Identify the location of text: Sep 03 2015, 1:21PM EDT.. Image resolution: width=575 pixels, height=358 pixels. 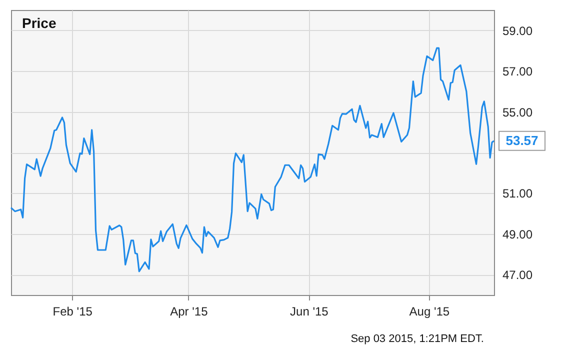
(417, 339).